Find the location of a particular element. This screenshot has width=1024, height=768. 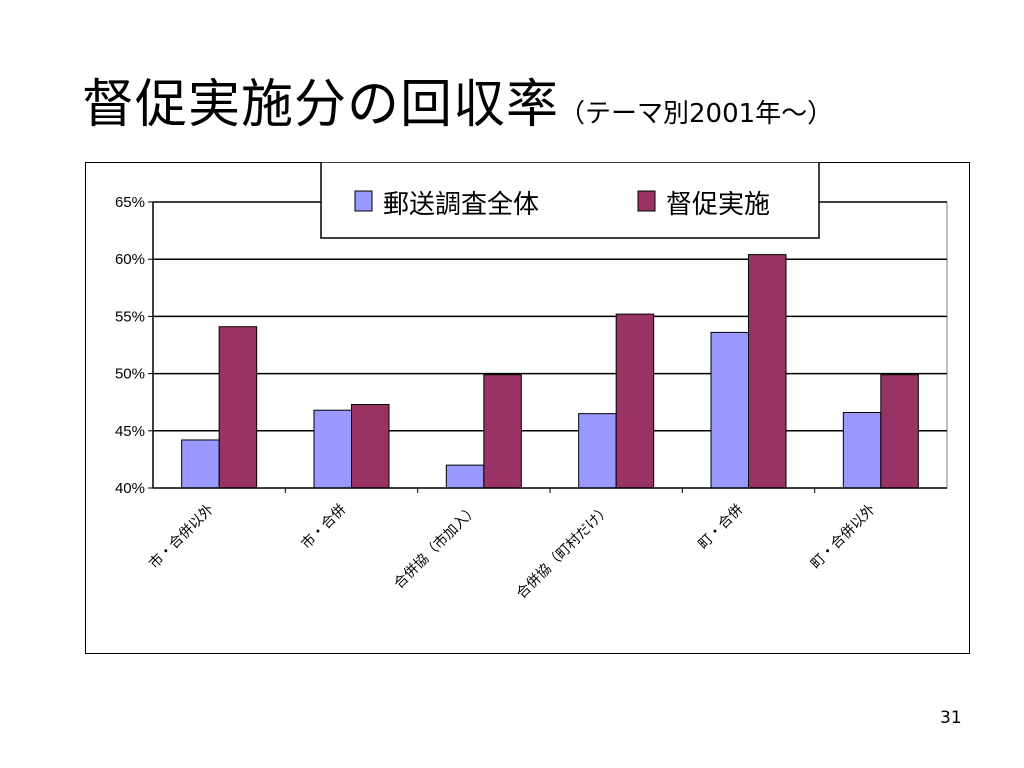

legend: 郵送調査全体 督促実施 is located at coordinates (570, 200).